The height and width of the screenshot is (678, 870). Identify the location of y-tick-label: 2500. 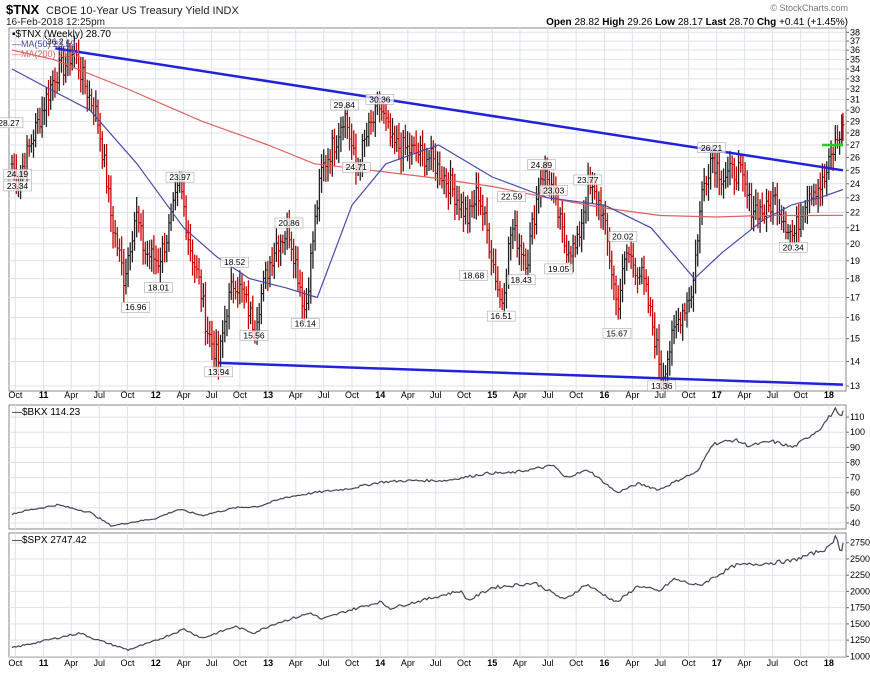
(860, 559).